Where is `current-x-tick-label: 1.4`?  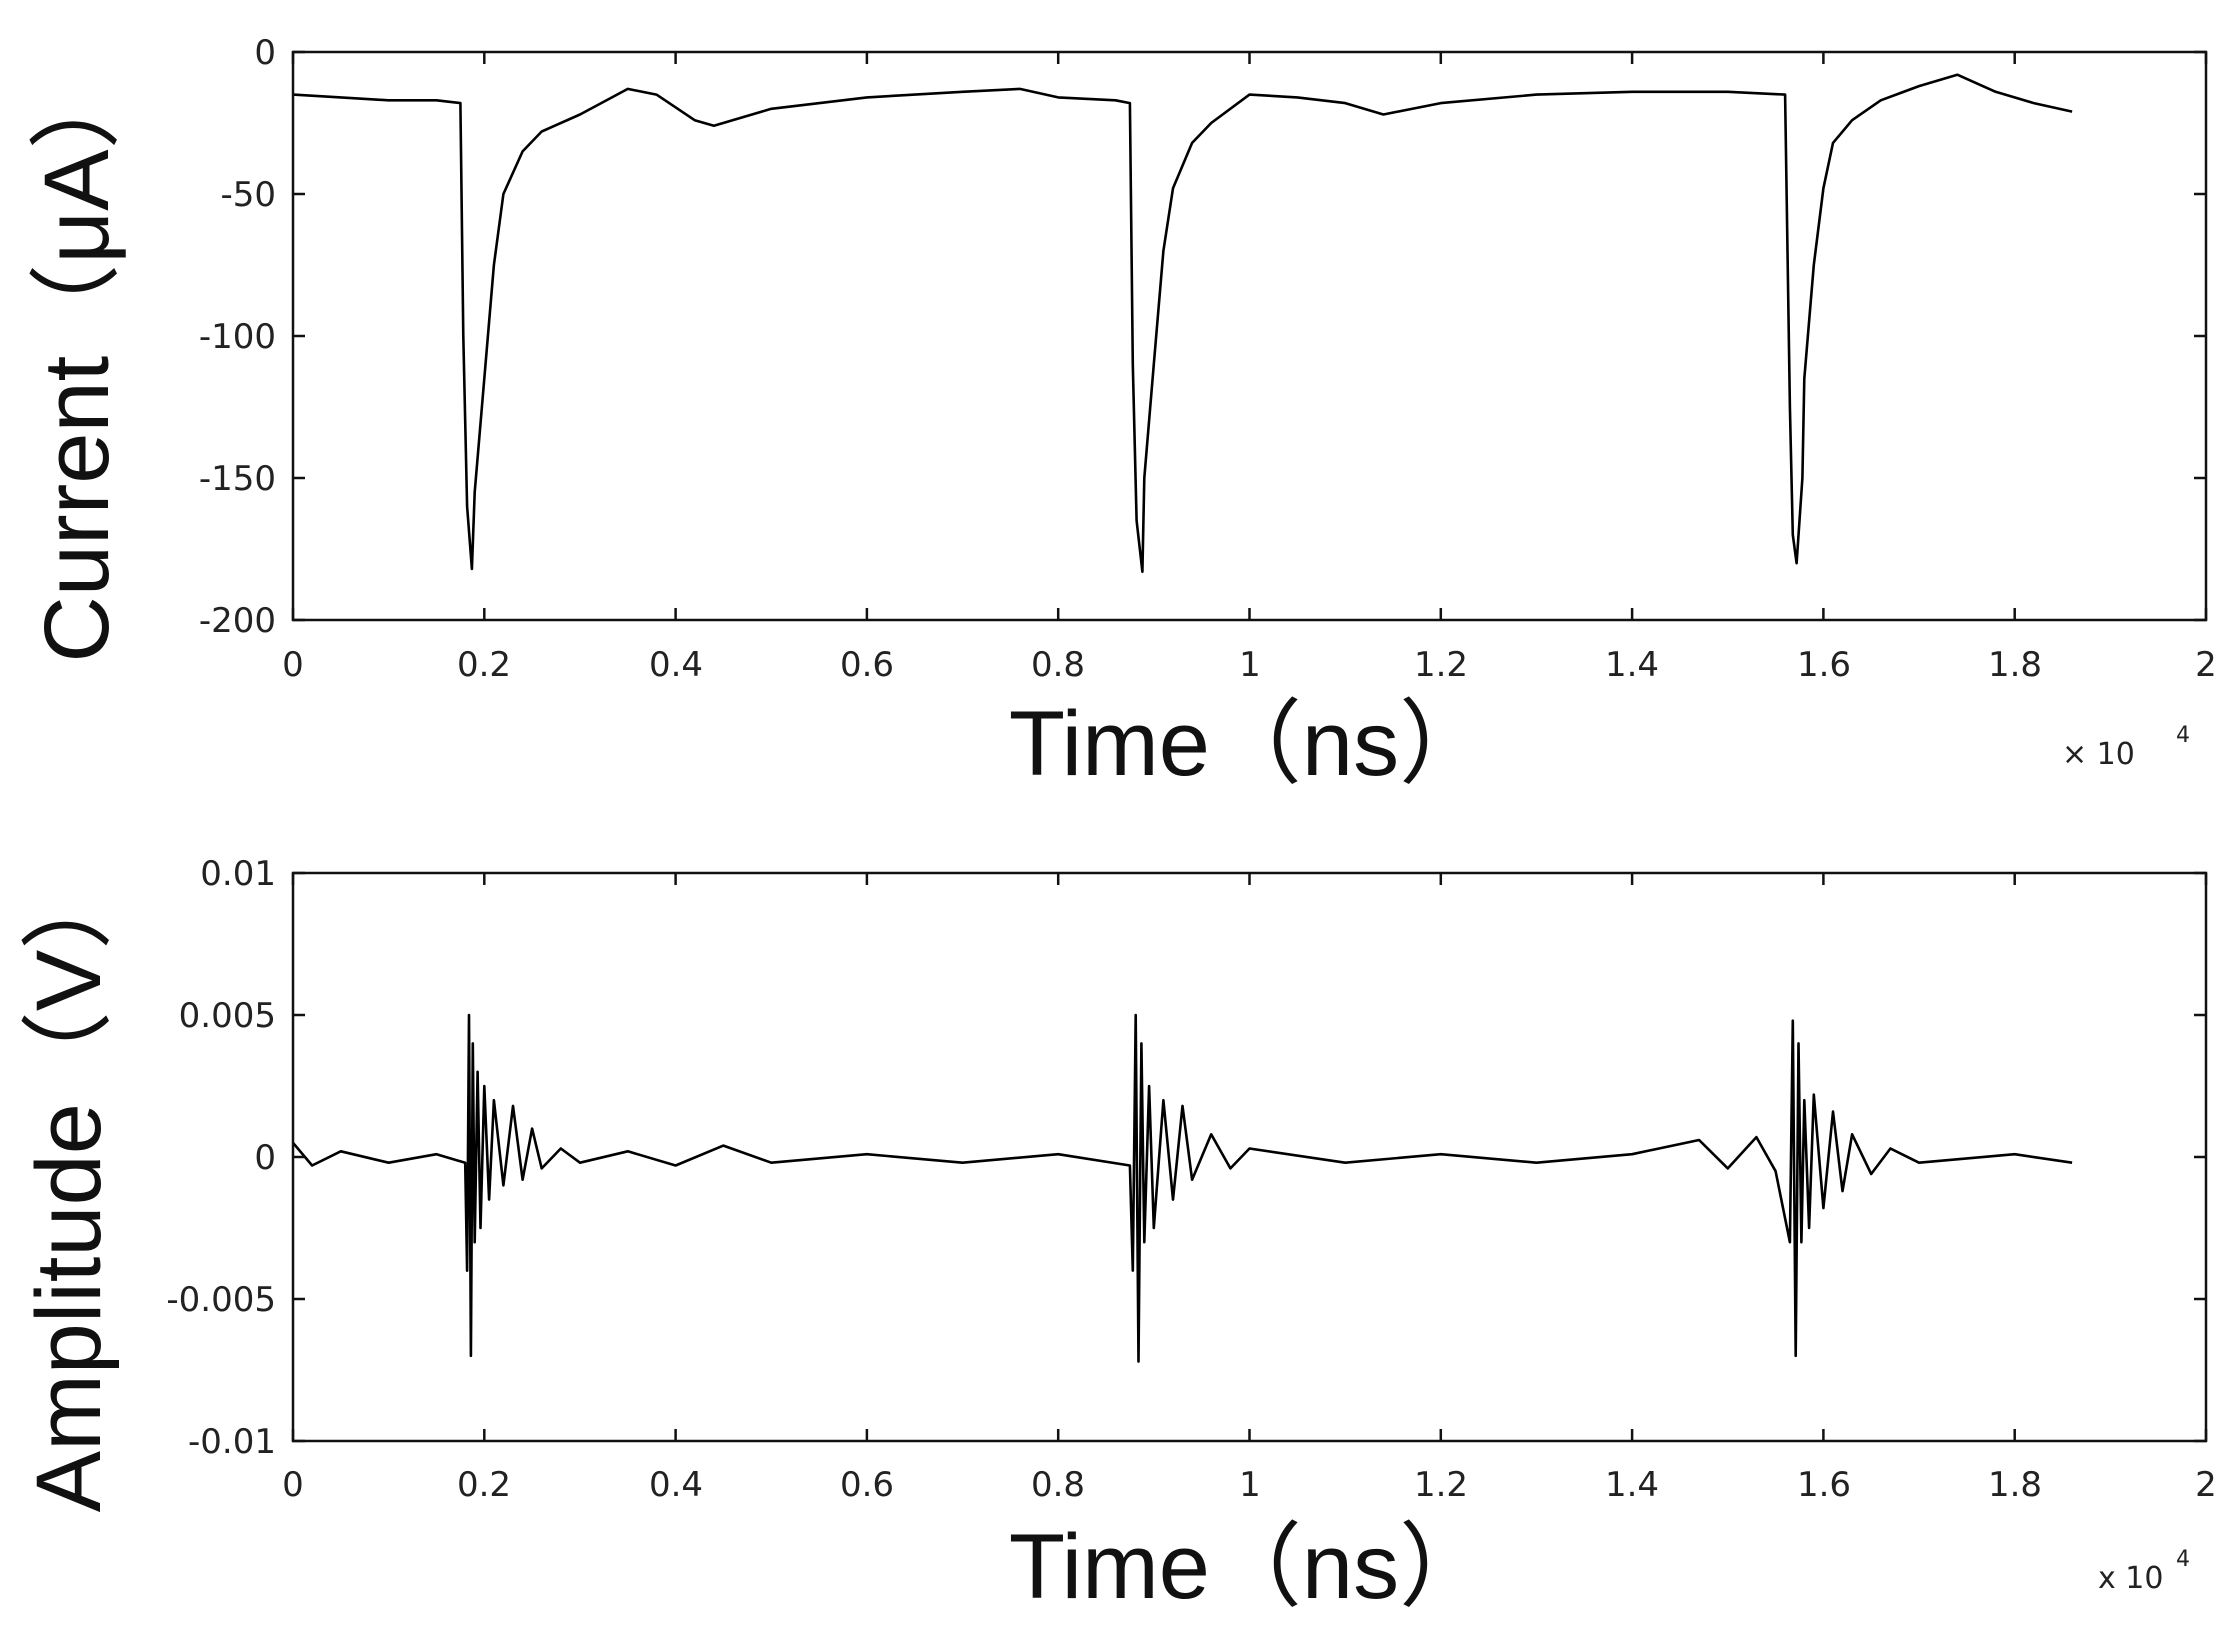 current-x-tick-label: 1.4 is located at coordinates (1632, 665).